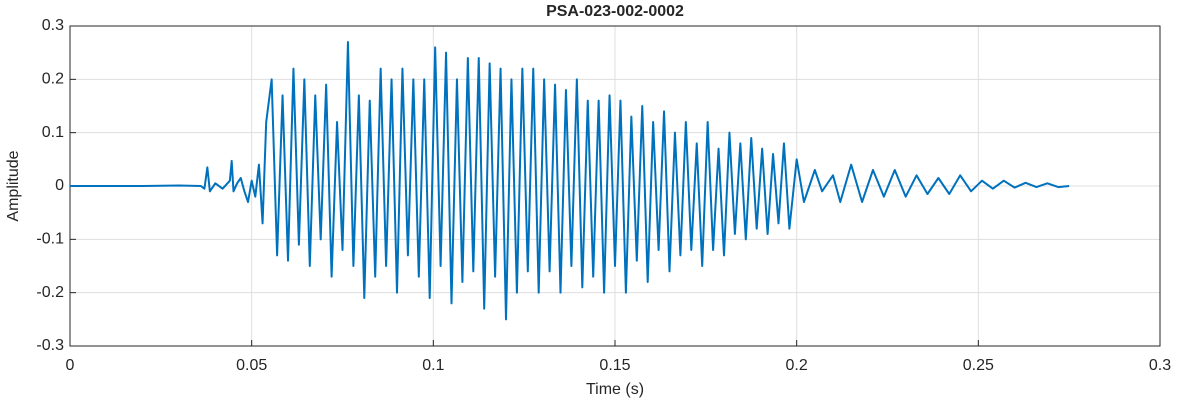 The height and width of the screenshot is (404, 1177). What do you see at coordinates (13, 185) in the screenshot?
I see `y-axis-label: Amplitude` at bounding box center [13, 185].